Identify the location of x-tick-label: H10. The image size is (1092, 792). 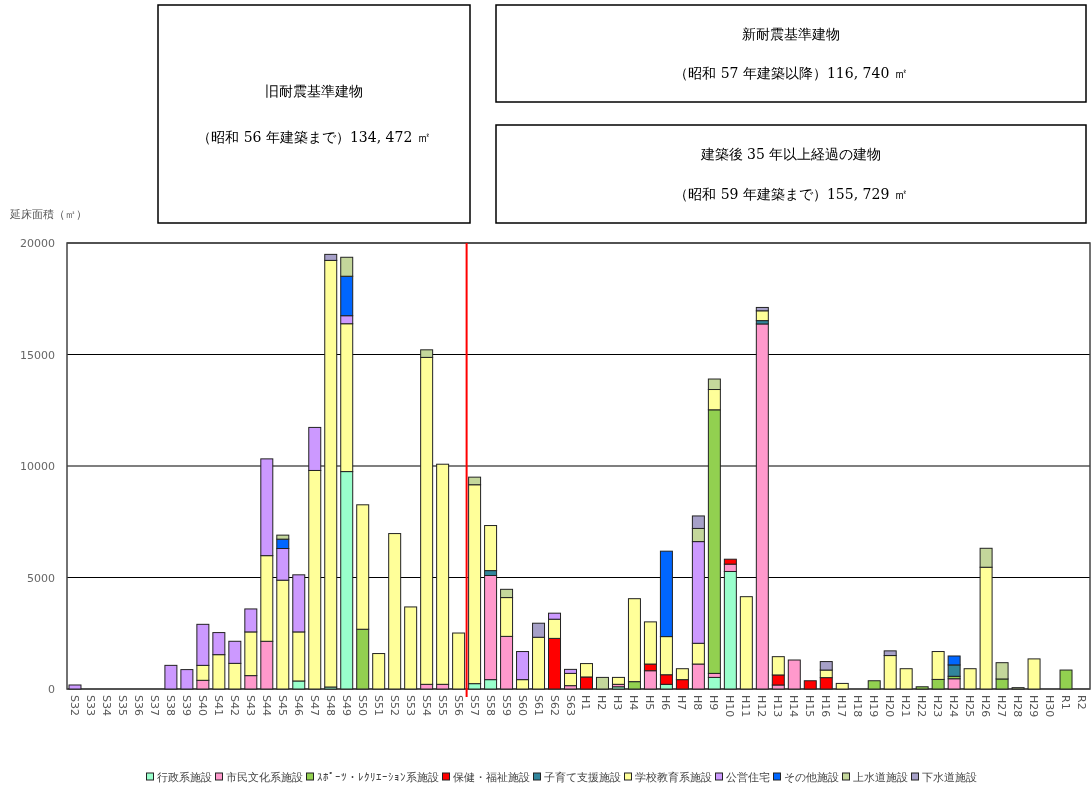
(730, 706).